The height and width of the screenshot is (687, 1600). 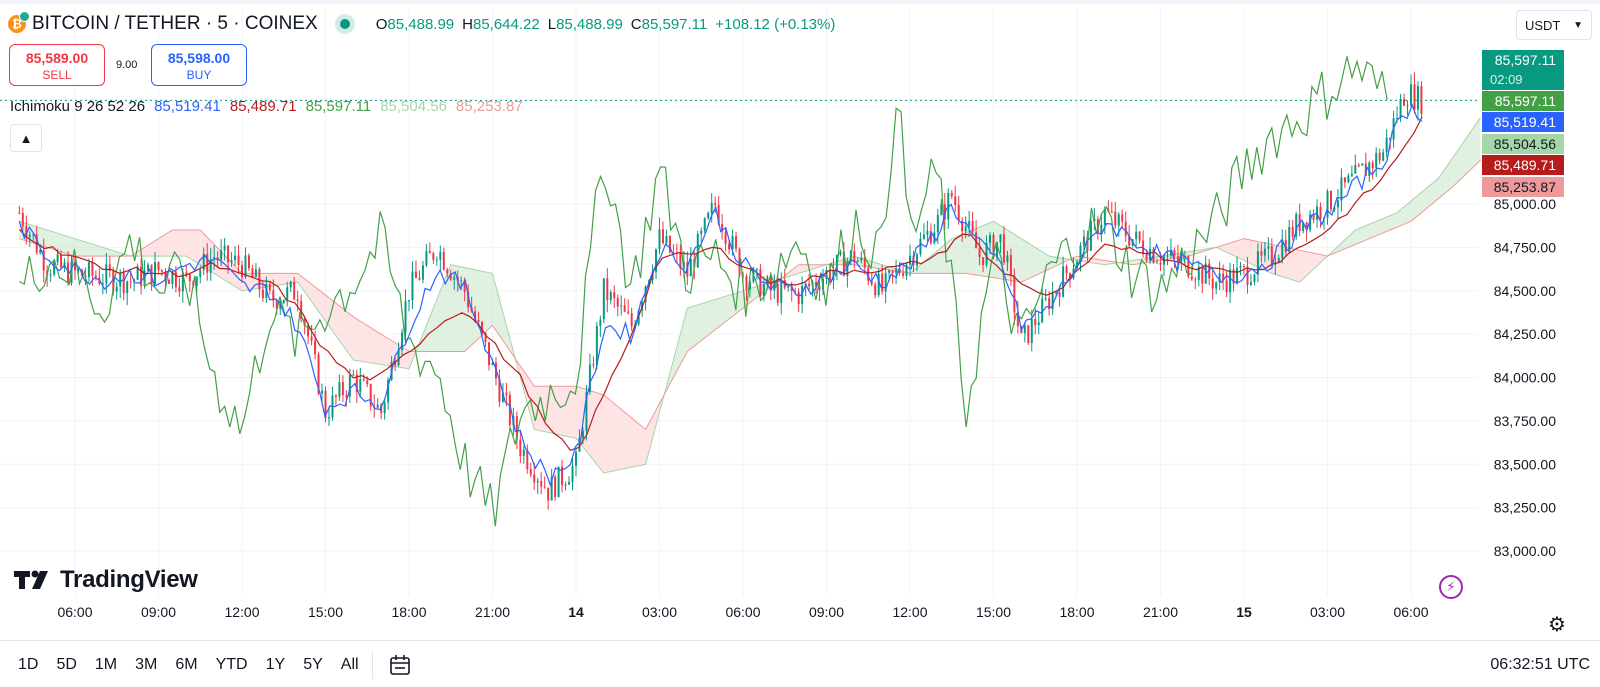 I want to click on chevron-down-icon: ▼, so click(x=1578, y=25).